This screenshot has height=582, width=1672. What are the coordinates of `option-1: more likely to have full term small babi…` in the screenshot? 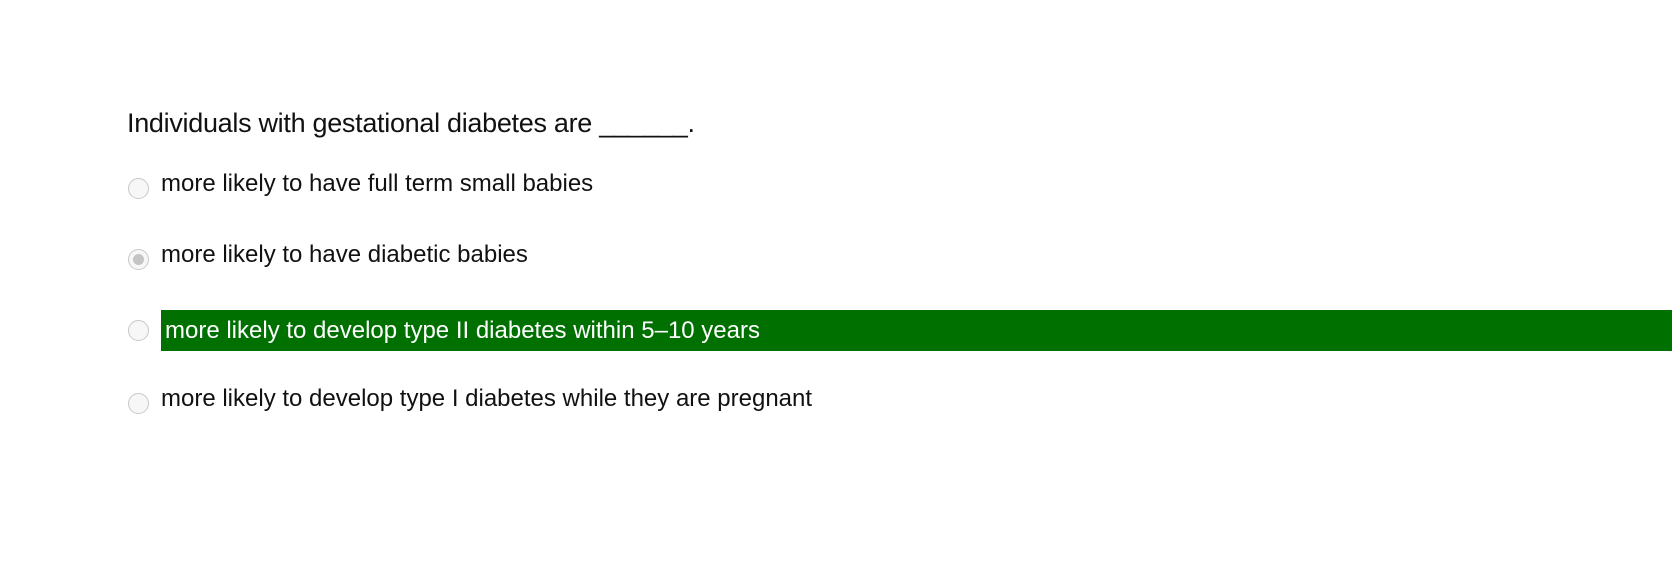 It's located at (836, 190).